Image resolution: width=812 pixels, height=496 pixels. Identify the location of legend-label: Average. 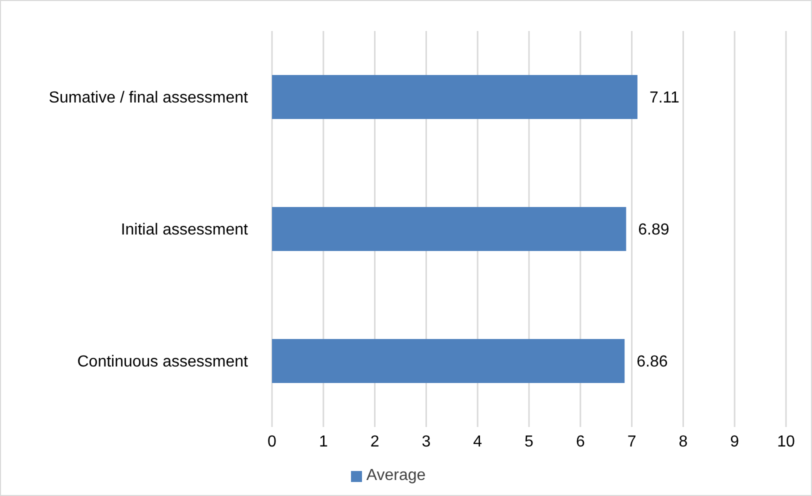
(396, 475).